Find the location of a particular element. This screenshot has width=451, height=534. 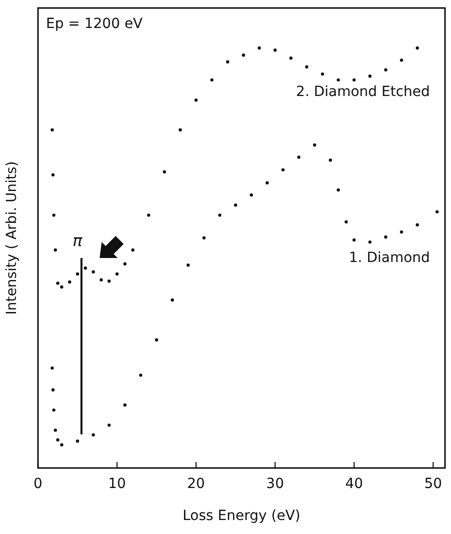

series-label: 1. Diamond is located at coordinates (389, 258).